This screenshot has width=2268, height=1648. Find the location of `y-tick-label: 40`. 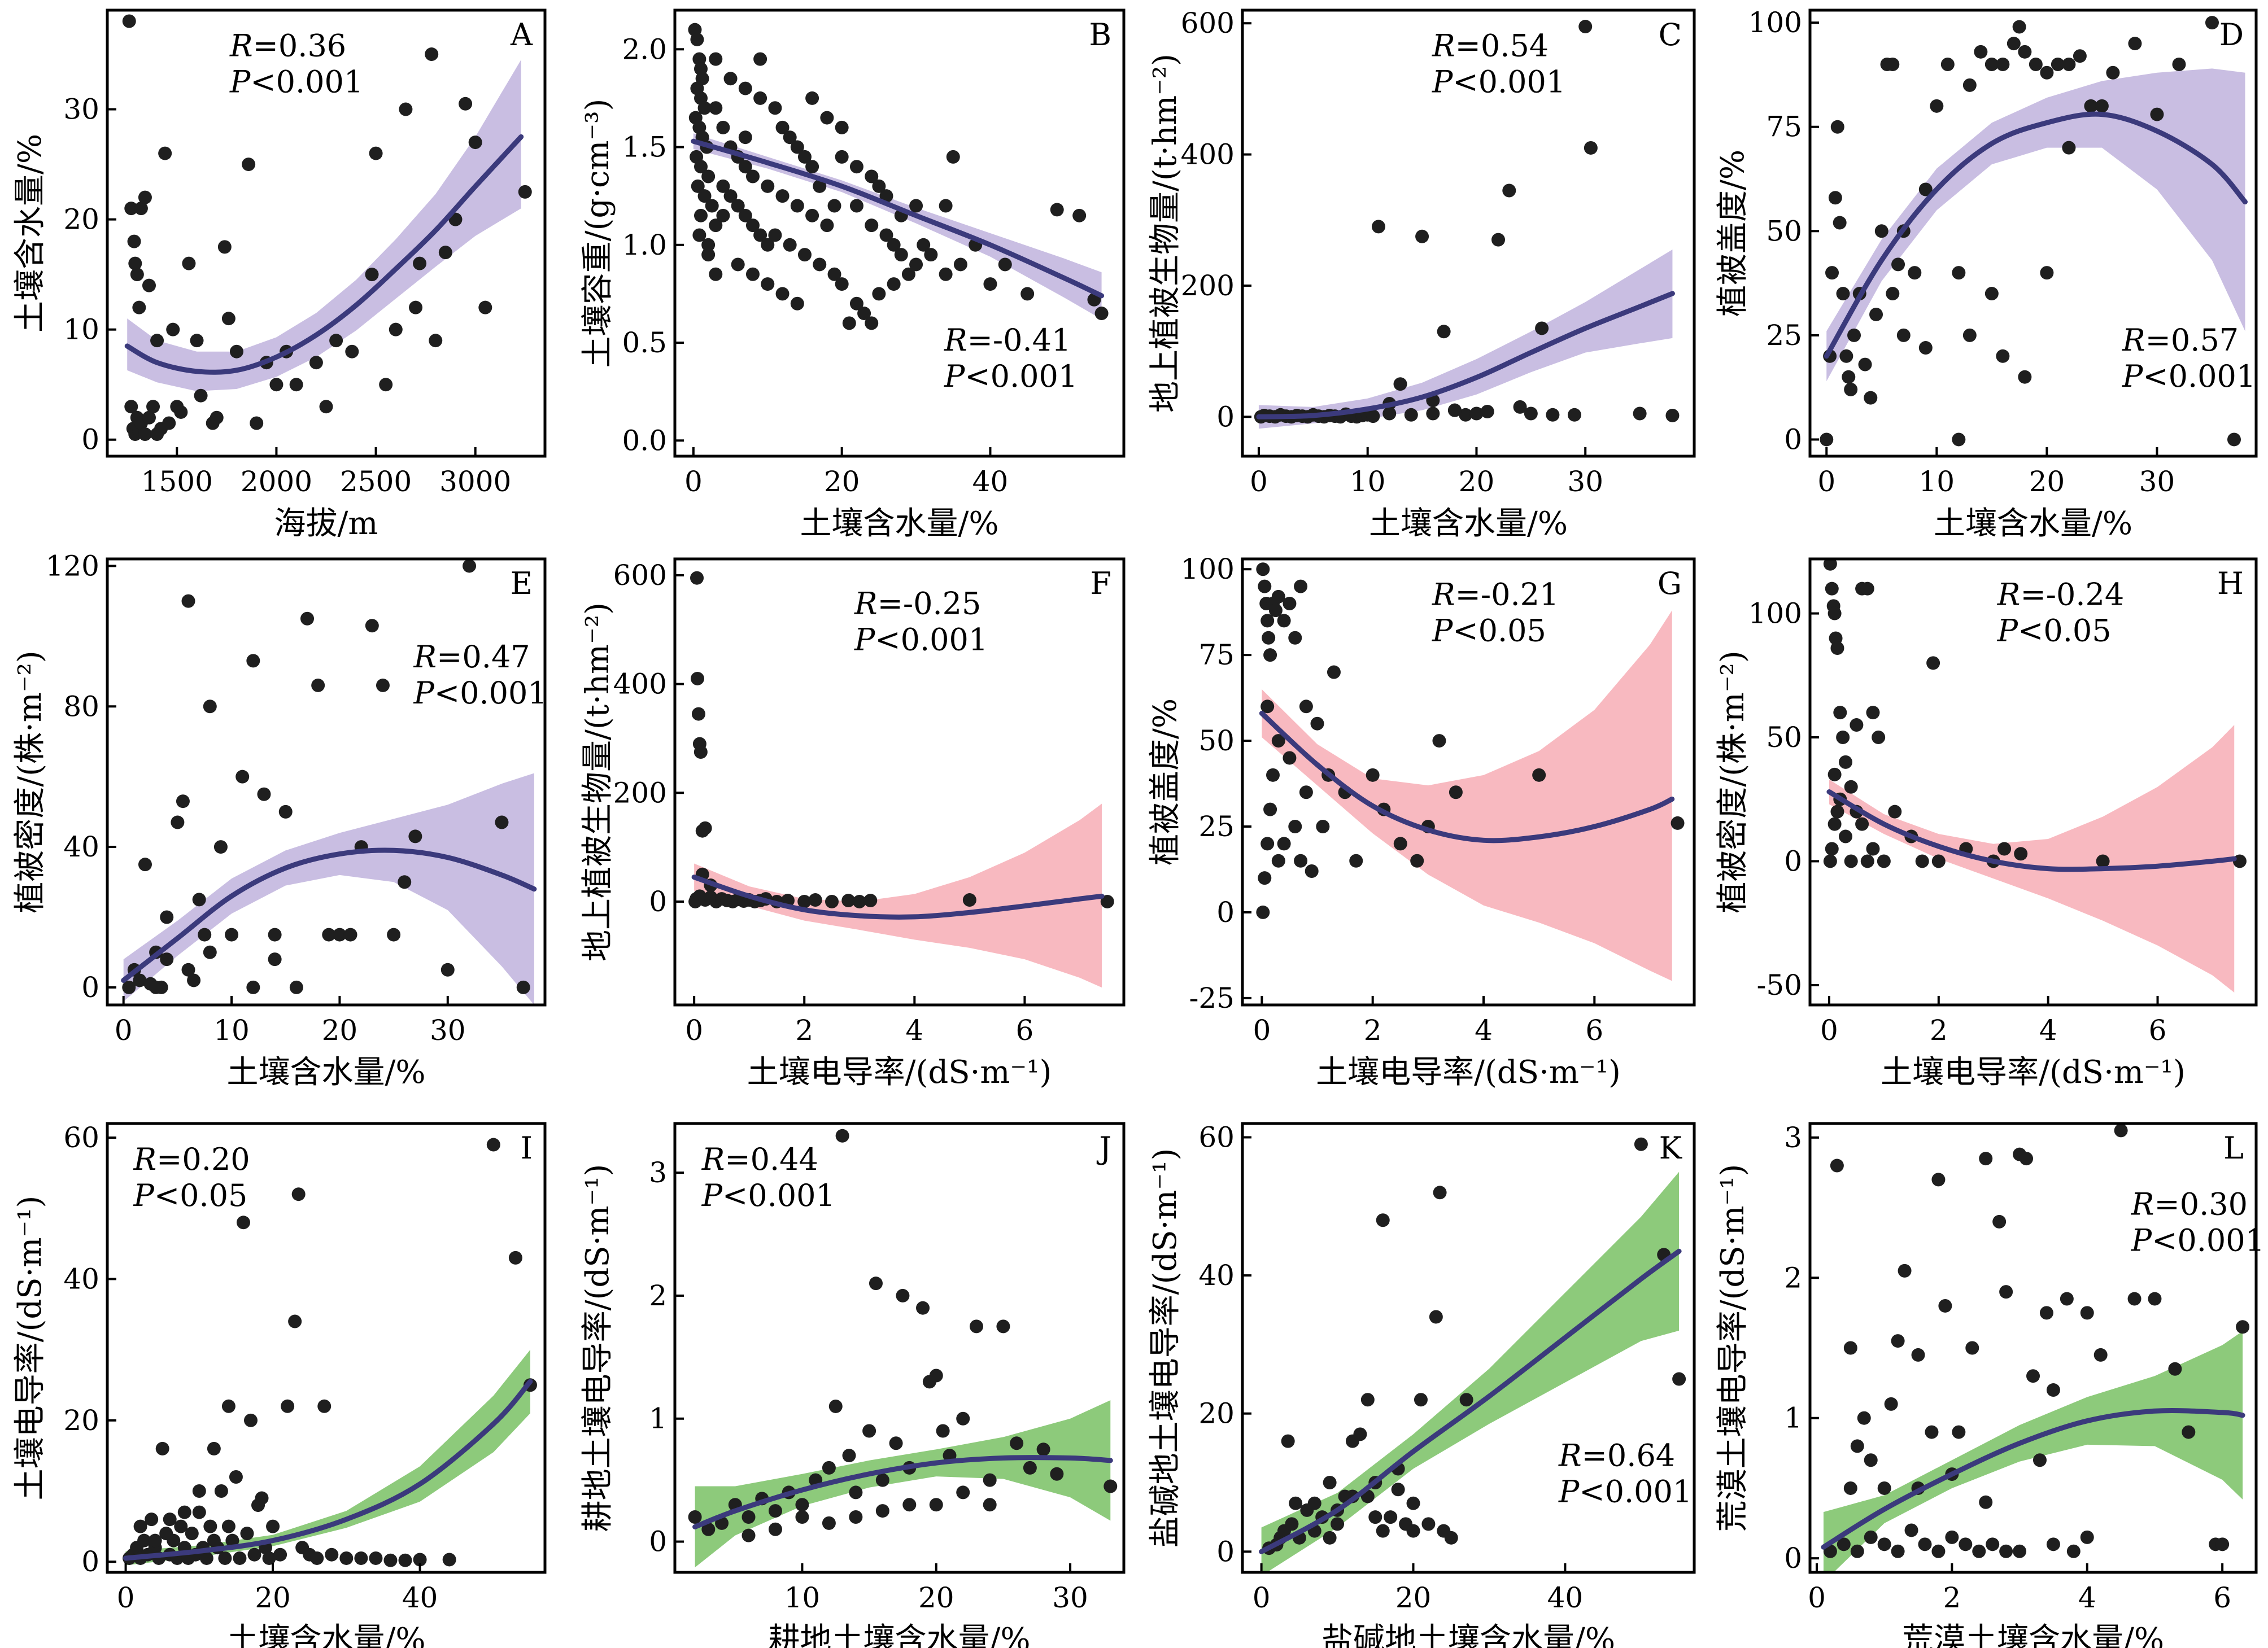

y-tick-label: 40 is located at coordinates (81, 846).